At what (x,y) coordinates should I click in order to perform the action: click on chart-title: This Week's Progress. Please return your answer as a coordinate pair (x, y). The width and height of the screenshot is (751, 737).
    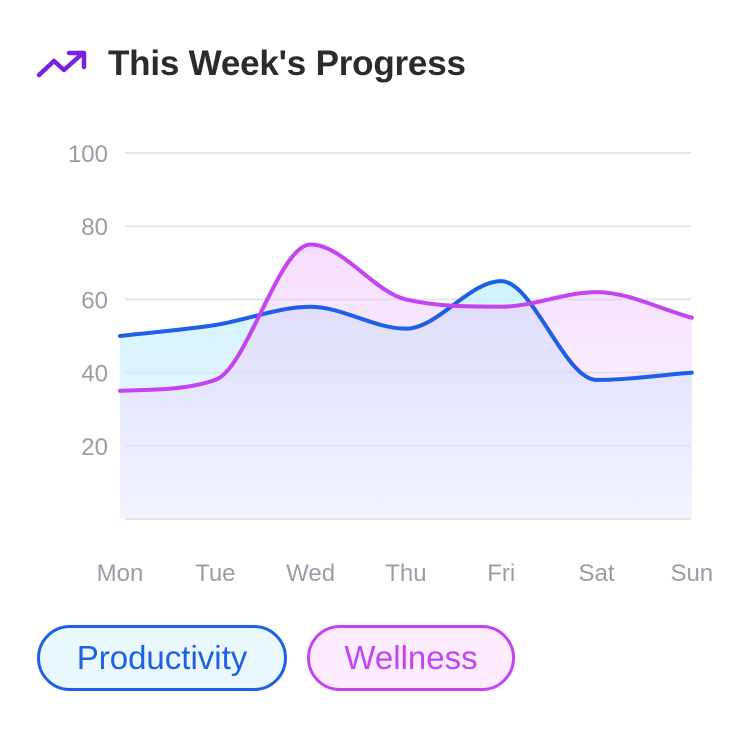
    Looking at the image, I should click on (287, 63).